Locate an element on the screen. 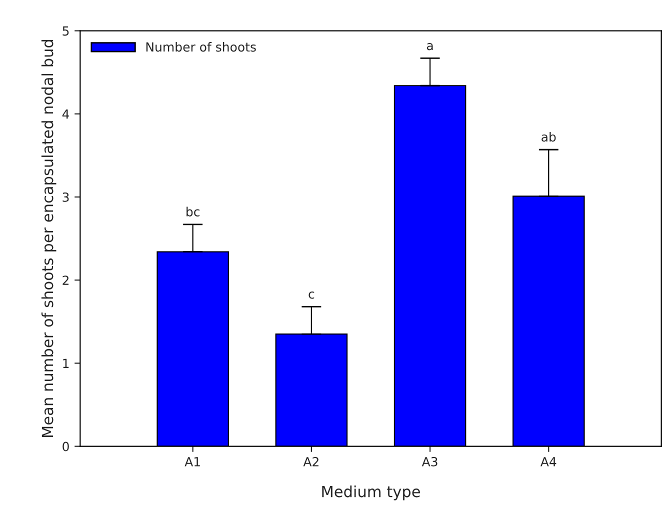 Image resolution: width=668 pixels, height=513 pixels. y-tick-label: 2 is located at coordinates (65, 280).